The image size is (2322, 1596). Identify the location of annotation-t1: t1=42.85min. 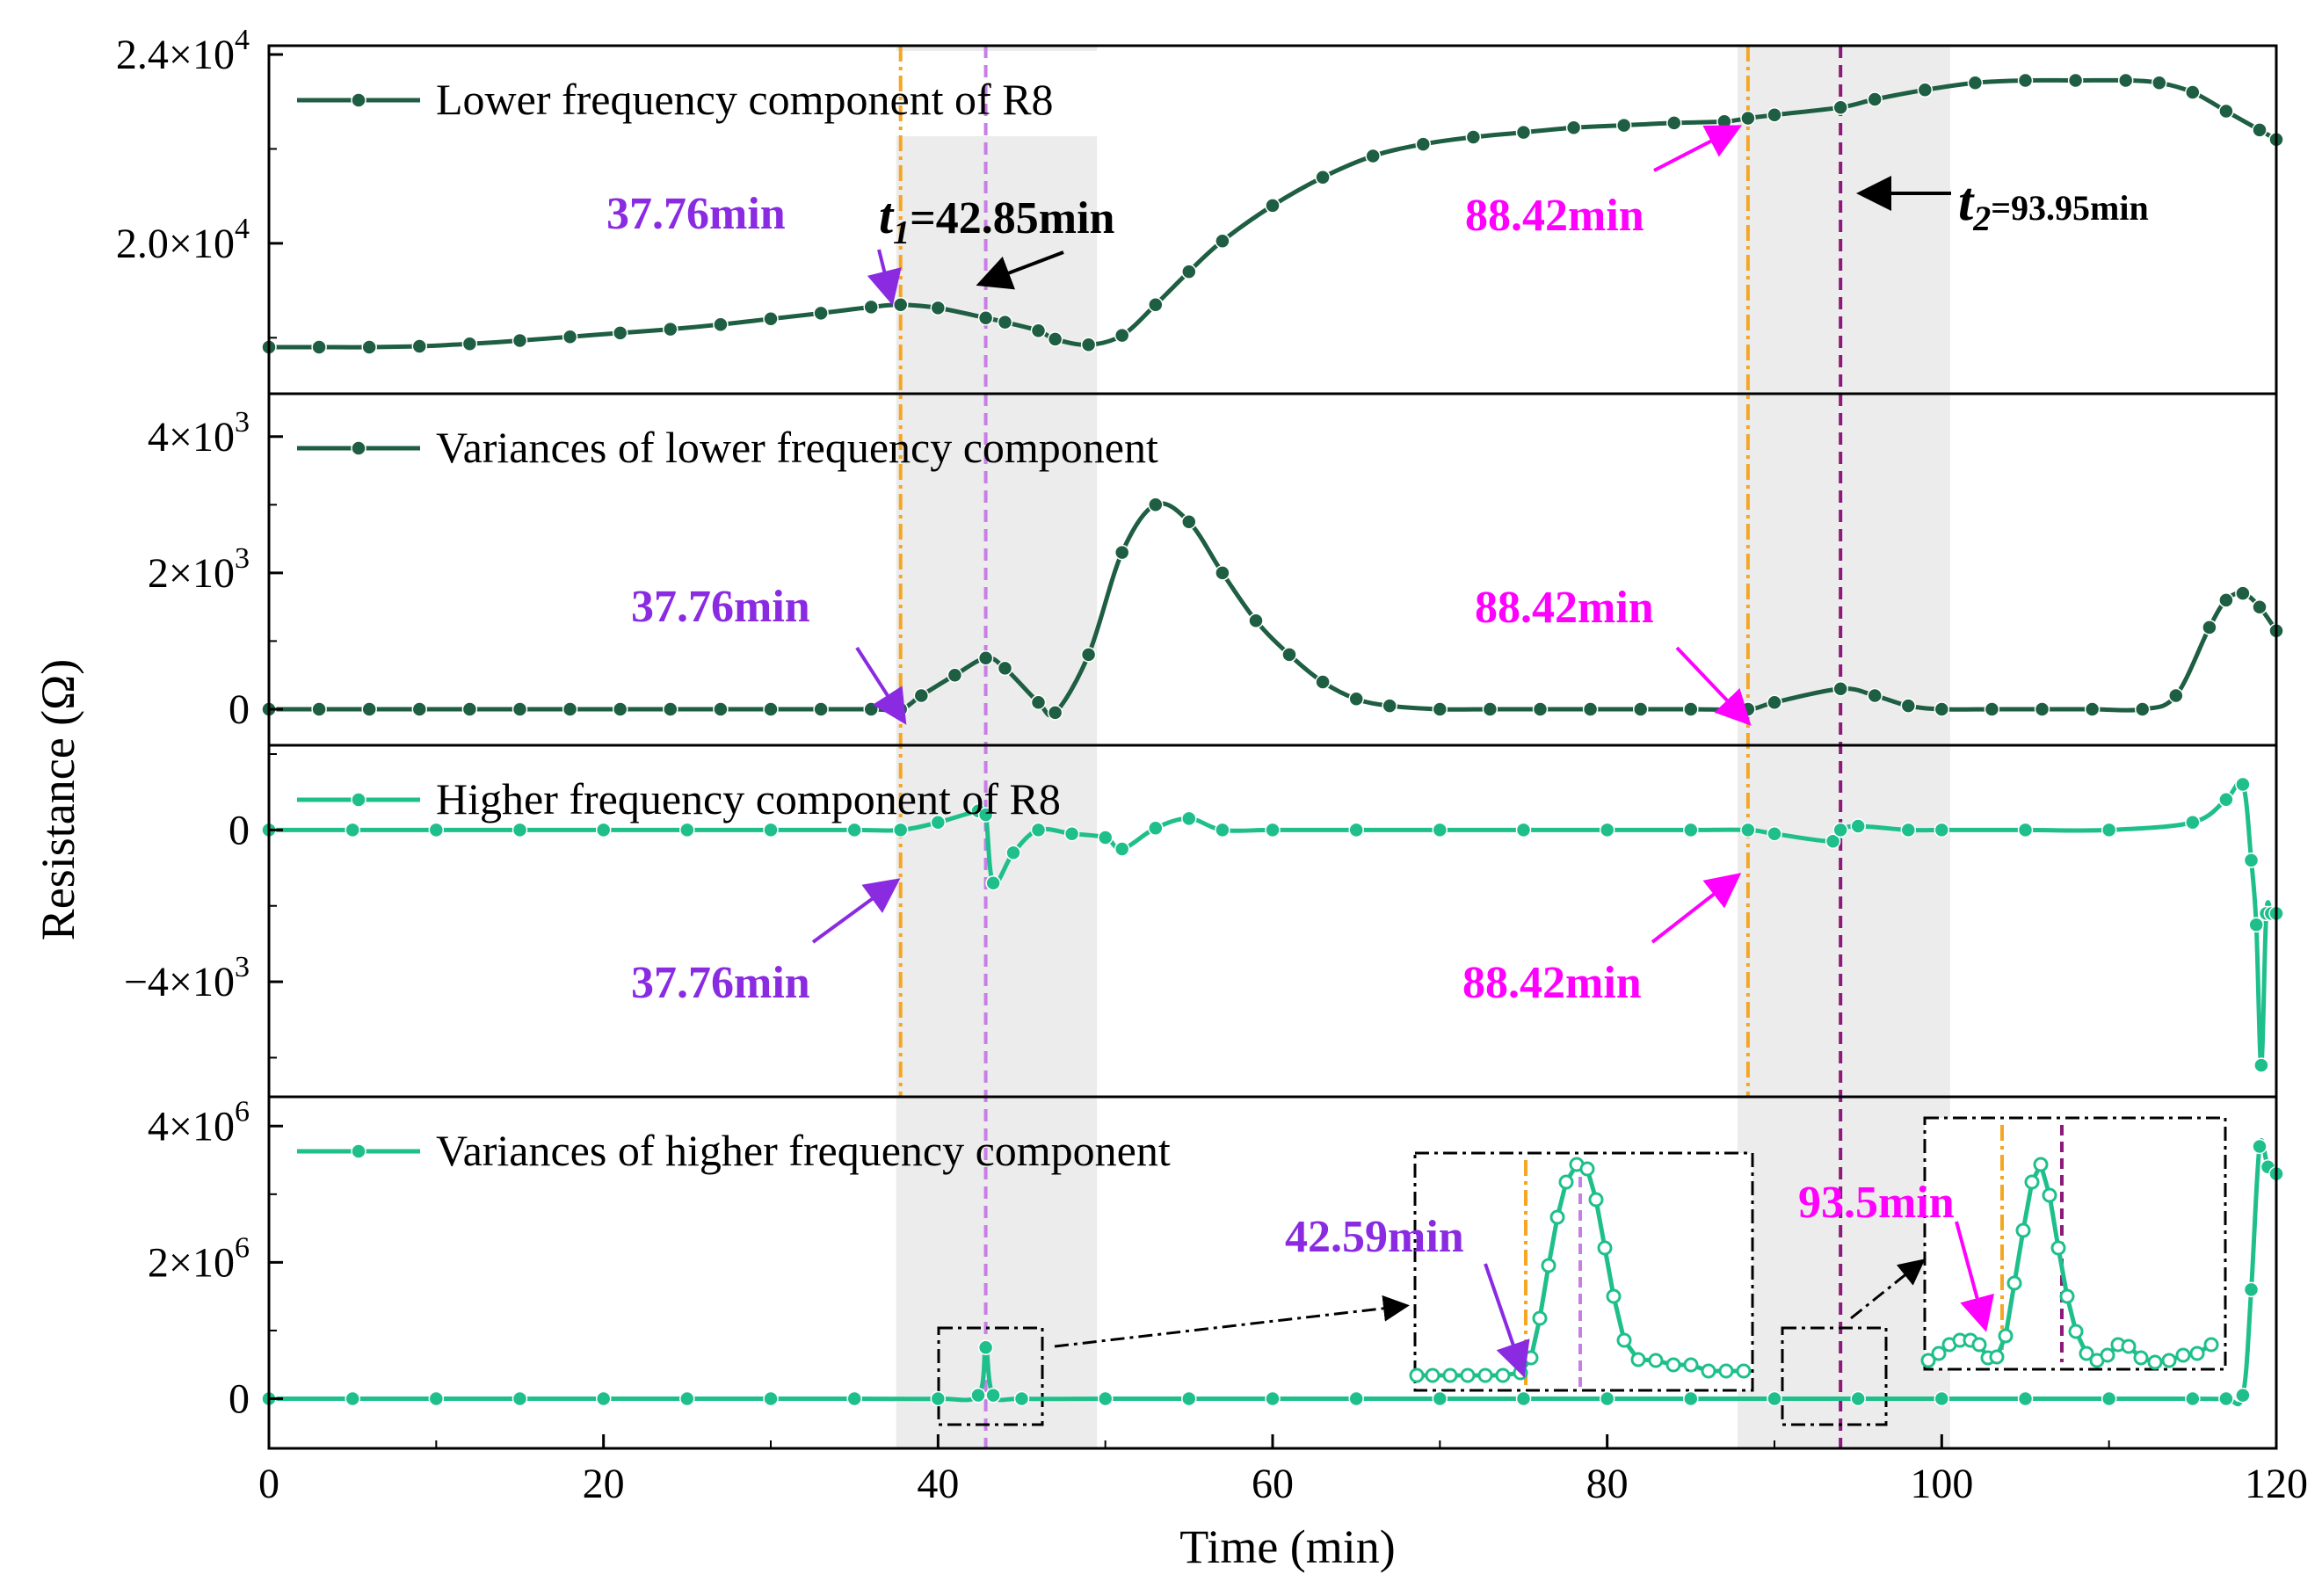
(997, 219).